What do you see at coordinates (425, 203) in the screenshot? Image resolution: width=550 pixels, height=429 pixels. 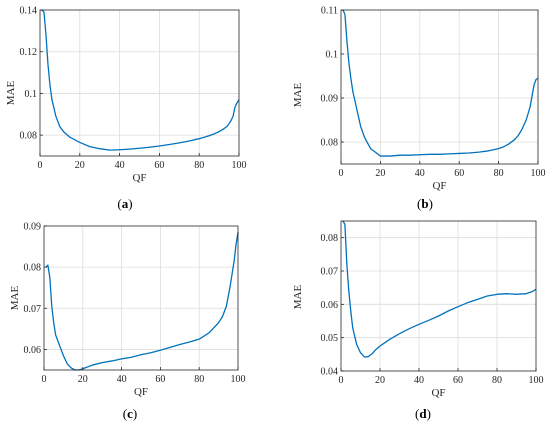 I see `panel-caption: (b)` at bounding box center [425, 203].